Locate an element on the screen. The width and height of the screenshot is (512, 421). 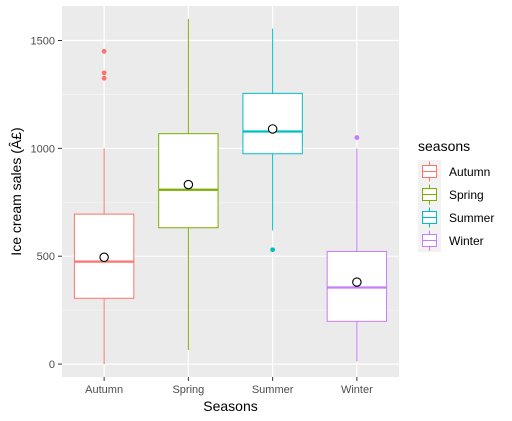
legend-title: seasons is located at coordinates (444, 146).